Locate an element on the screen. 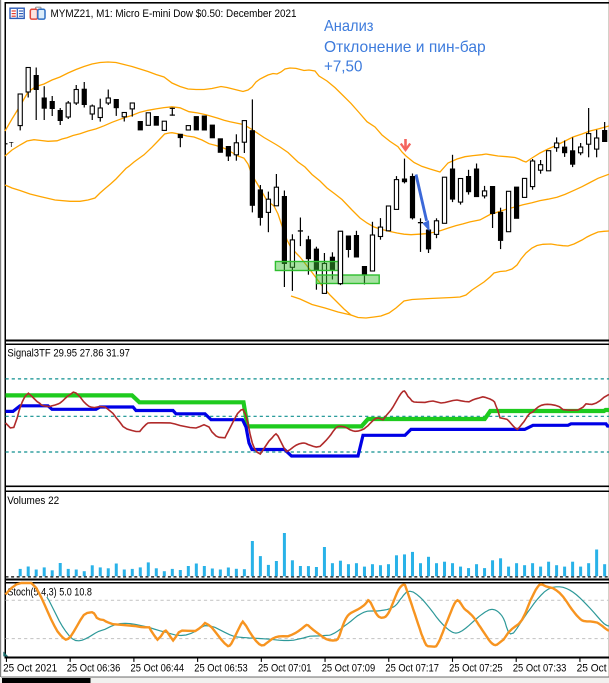 The width and height of the screenshot is (609, 683). svg-text: 25 Oct 07:09 is located at coordinates (349, 669).